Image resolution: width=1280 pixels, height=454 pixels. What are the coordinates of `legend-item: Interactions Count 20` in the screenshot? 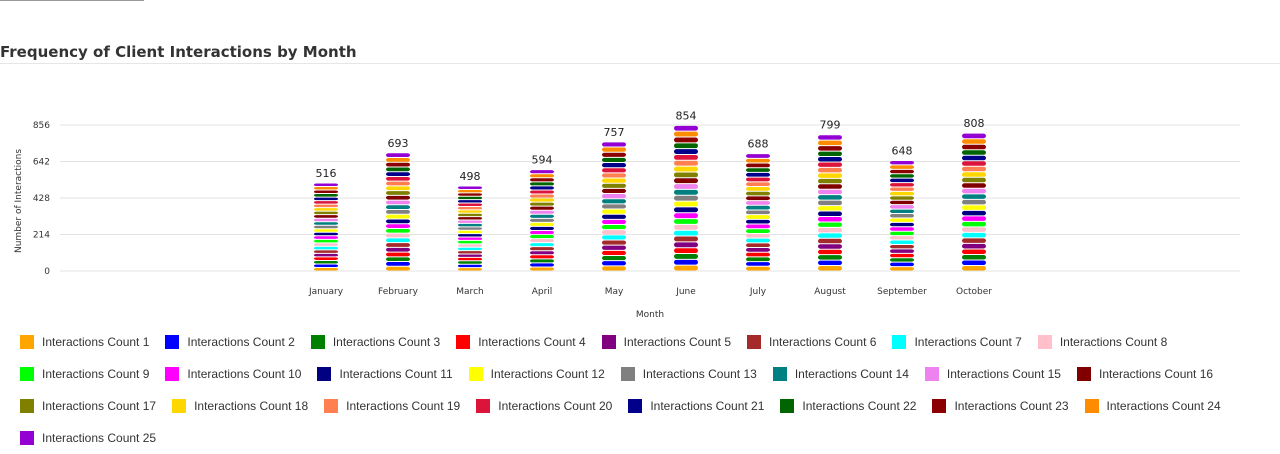 It's located at (544, 406).